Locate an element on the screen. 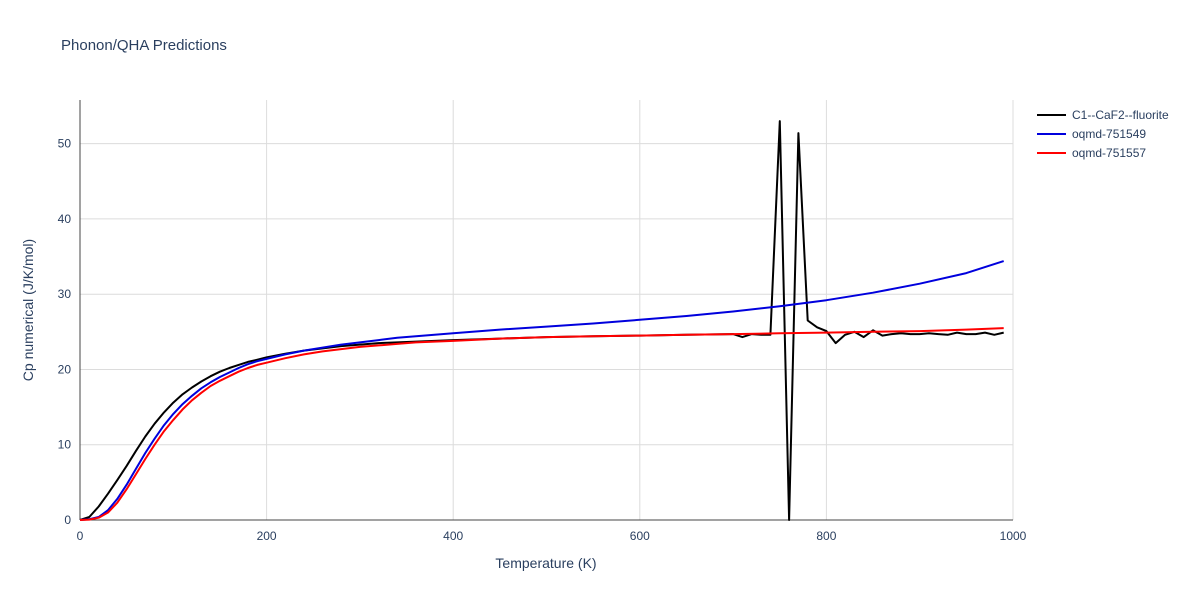 Image resolution: width=1200 pixels, height=600 pixels. x-tick-label: 400 is located at coordinates (453, 536).